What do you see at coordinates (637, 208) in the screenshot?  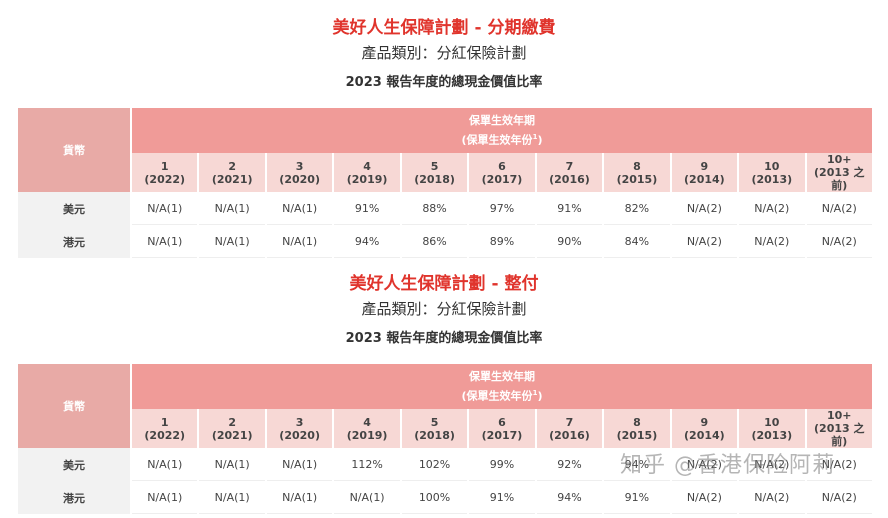 I see `ratio-cell: 82%` at bounding box center [637, 208].